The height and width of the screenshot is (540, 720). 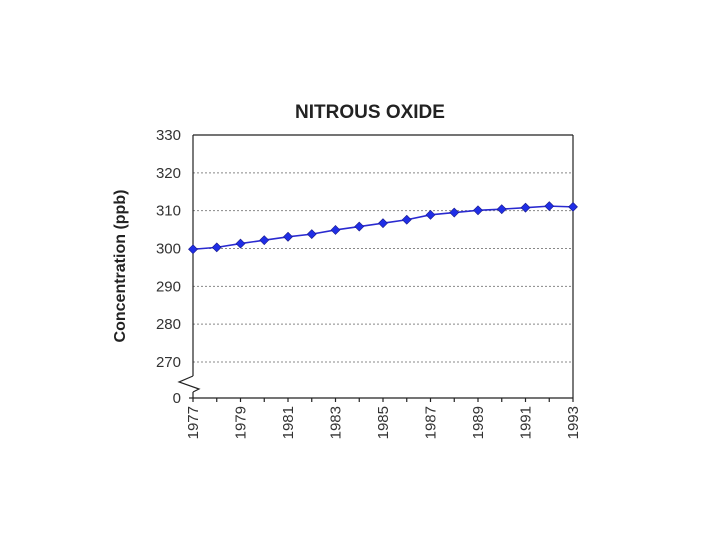 What do you see at coordinates (431, 422) in the screenshot?
I see `x-tick-label: 1987` at bounding box center [431, 422].